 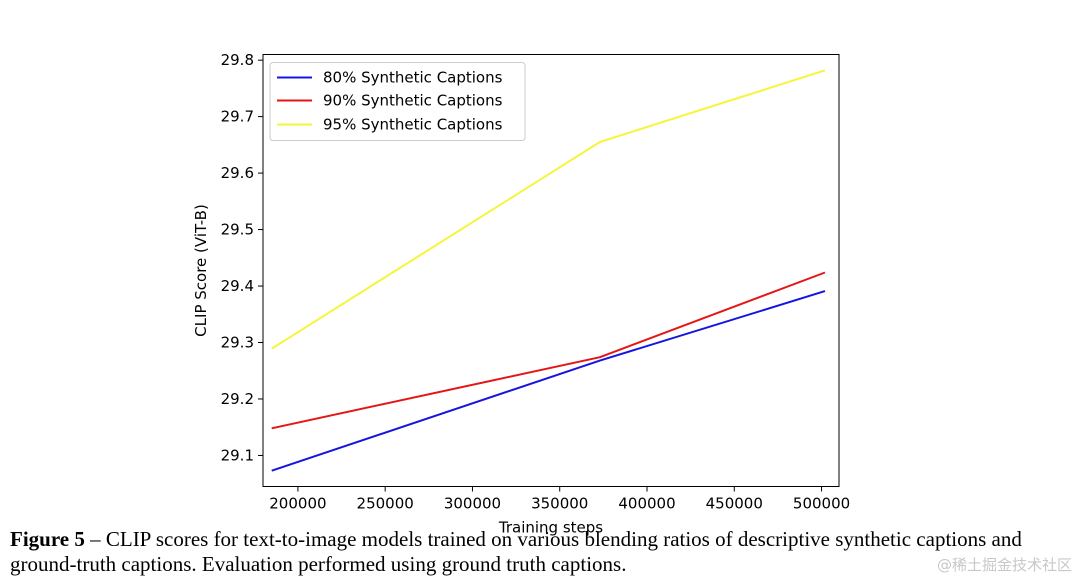 What do you see at coordinates (237, 286) in the screenshot?
I see `y-tick-label: 29.4` at bounding box center [237, 286].